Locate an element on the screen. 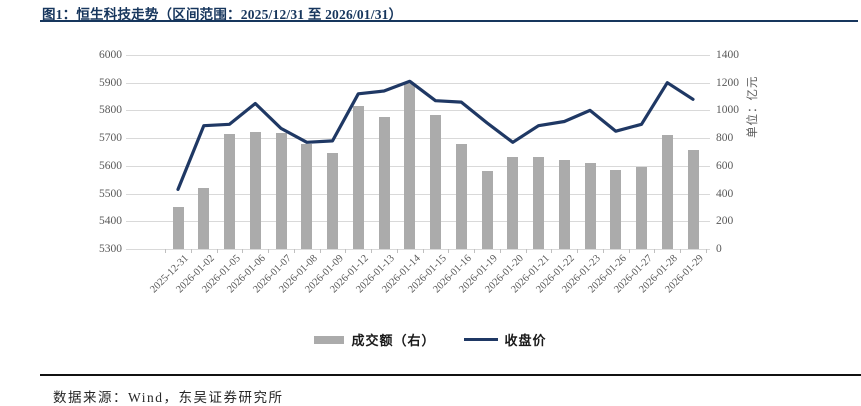 This screenshot has height=406, width=861. legend-item-volume: 成交额（右） is located at coordinates (374, 339).